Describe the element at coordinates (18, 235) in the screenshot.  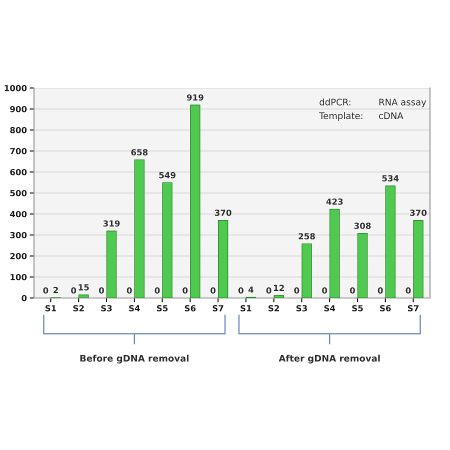
I see `y-tick-label: 300` at that location.